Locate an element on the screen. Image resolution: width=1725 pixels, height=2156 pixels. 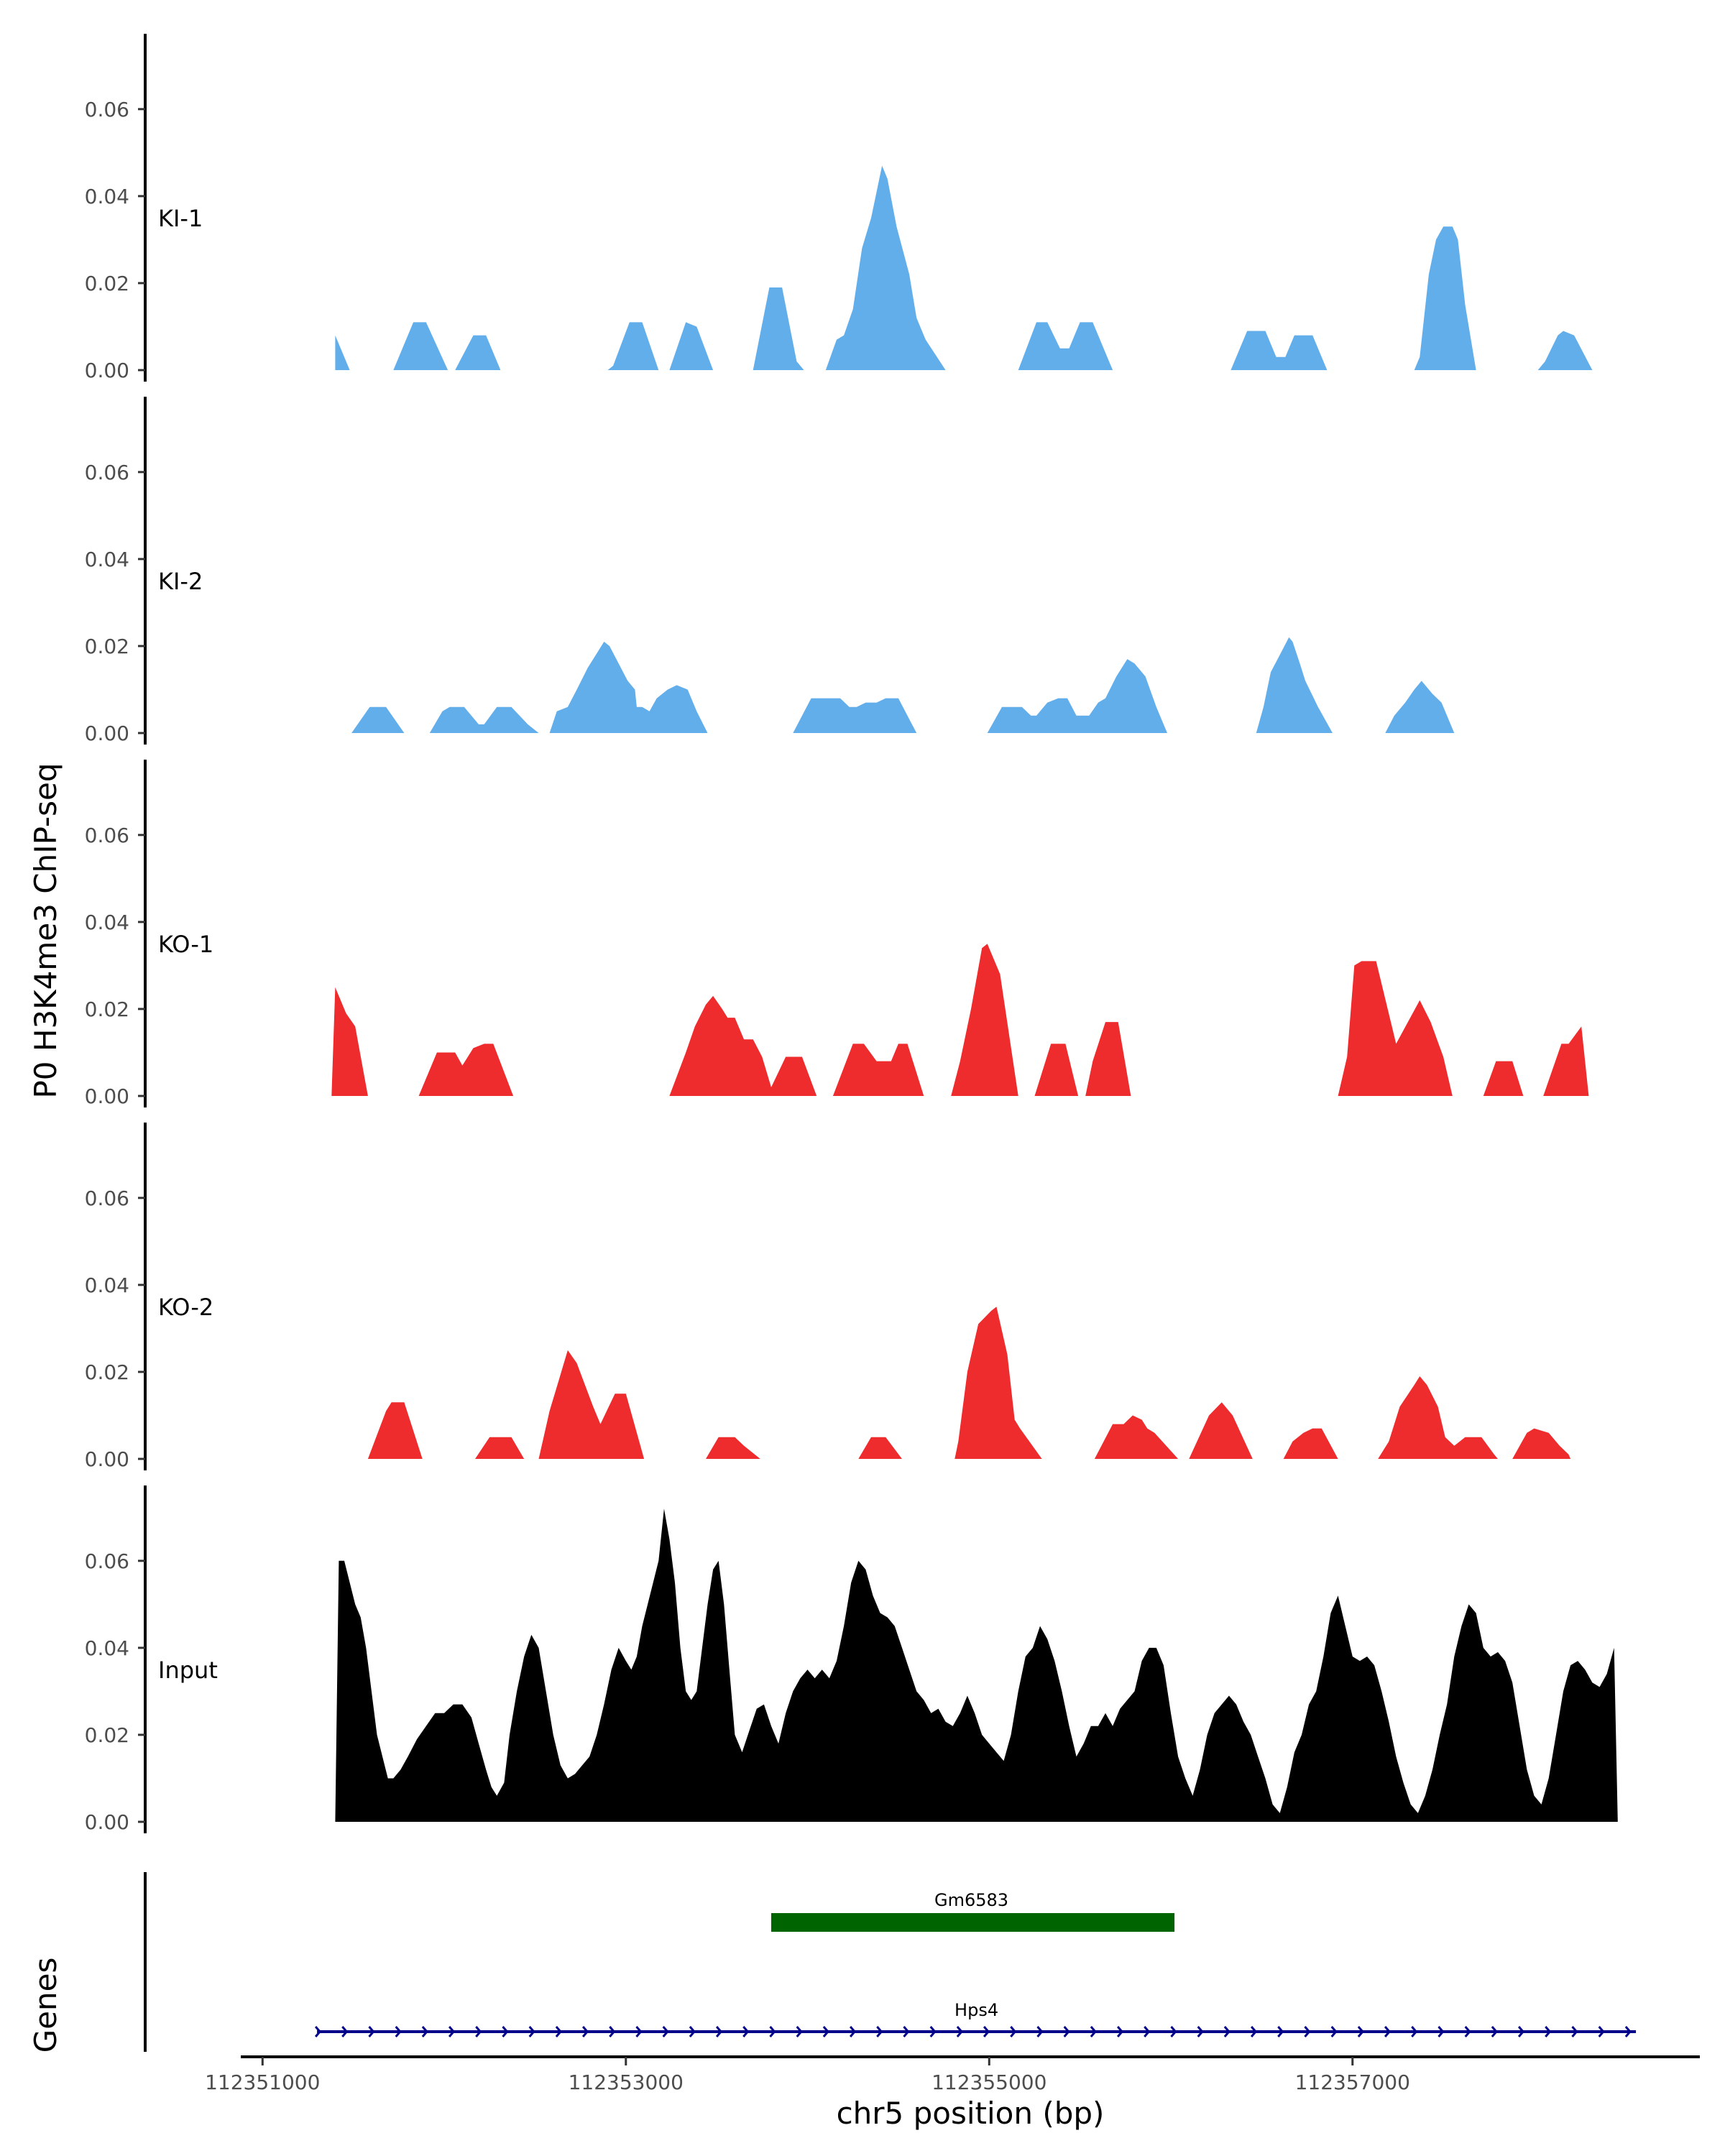
track-input: 0.00 0.02 0.04 0.06 Input is located at coordinates (851, 1659).